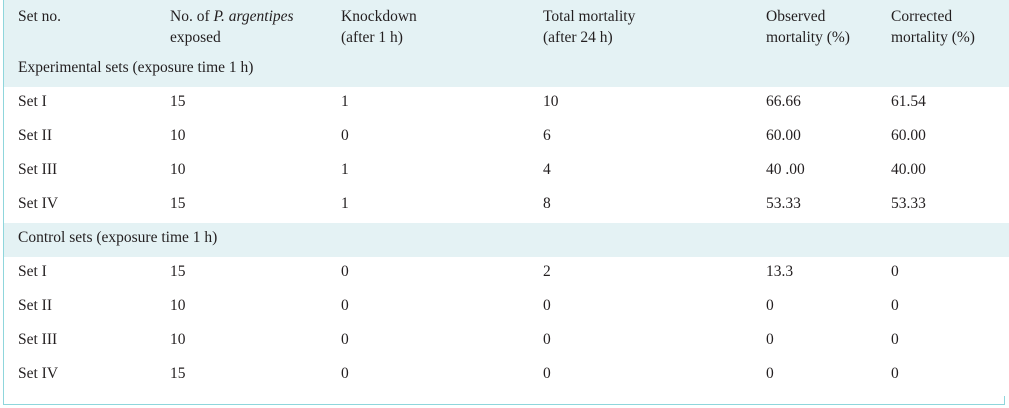 The width and height of the screenshot is (1009, 408). Describe the element at coordinates (578, 37) in the screenshot. I see `header-total-line2: (after 24 h)` at that location.